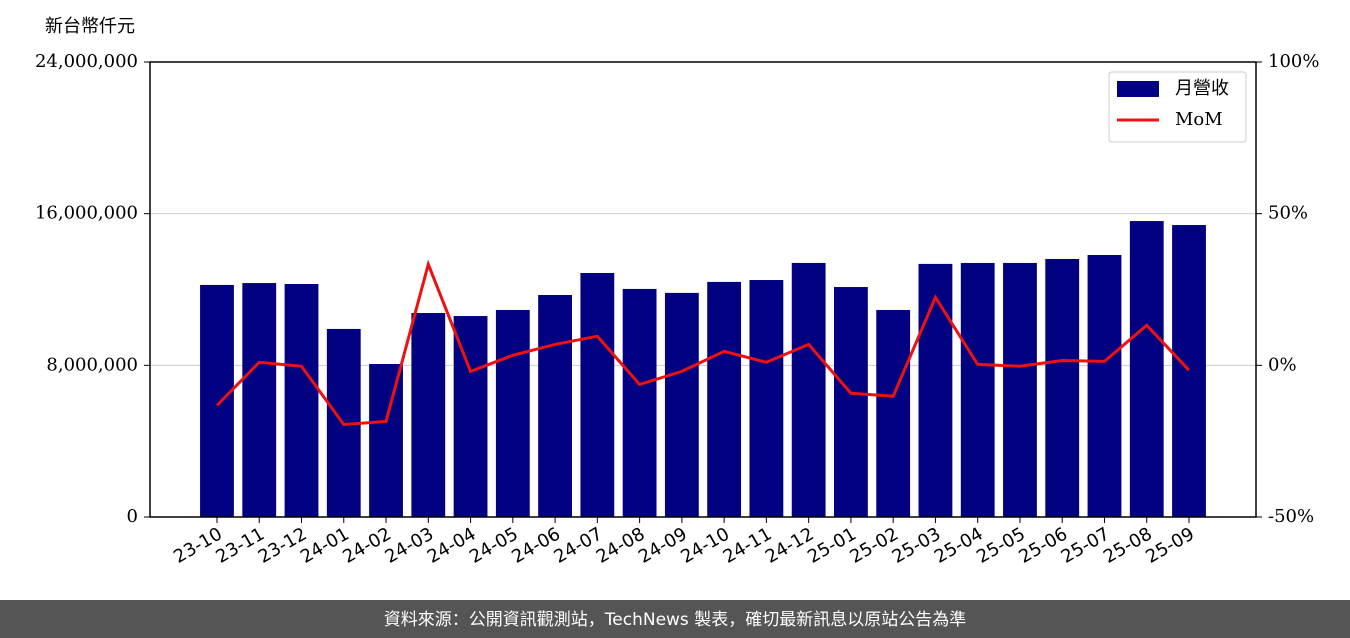 The width and height of the screenshot is (1350, 638). I want to click on y2-tick-label: 100%, so click(1293, 61).